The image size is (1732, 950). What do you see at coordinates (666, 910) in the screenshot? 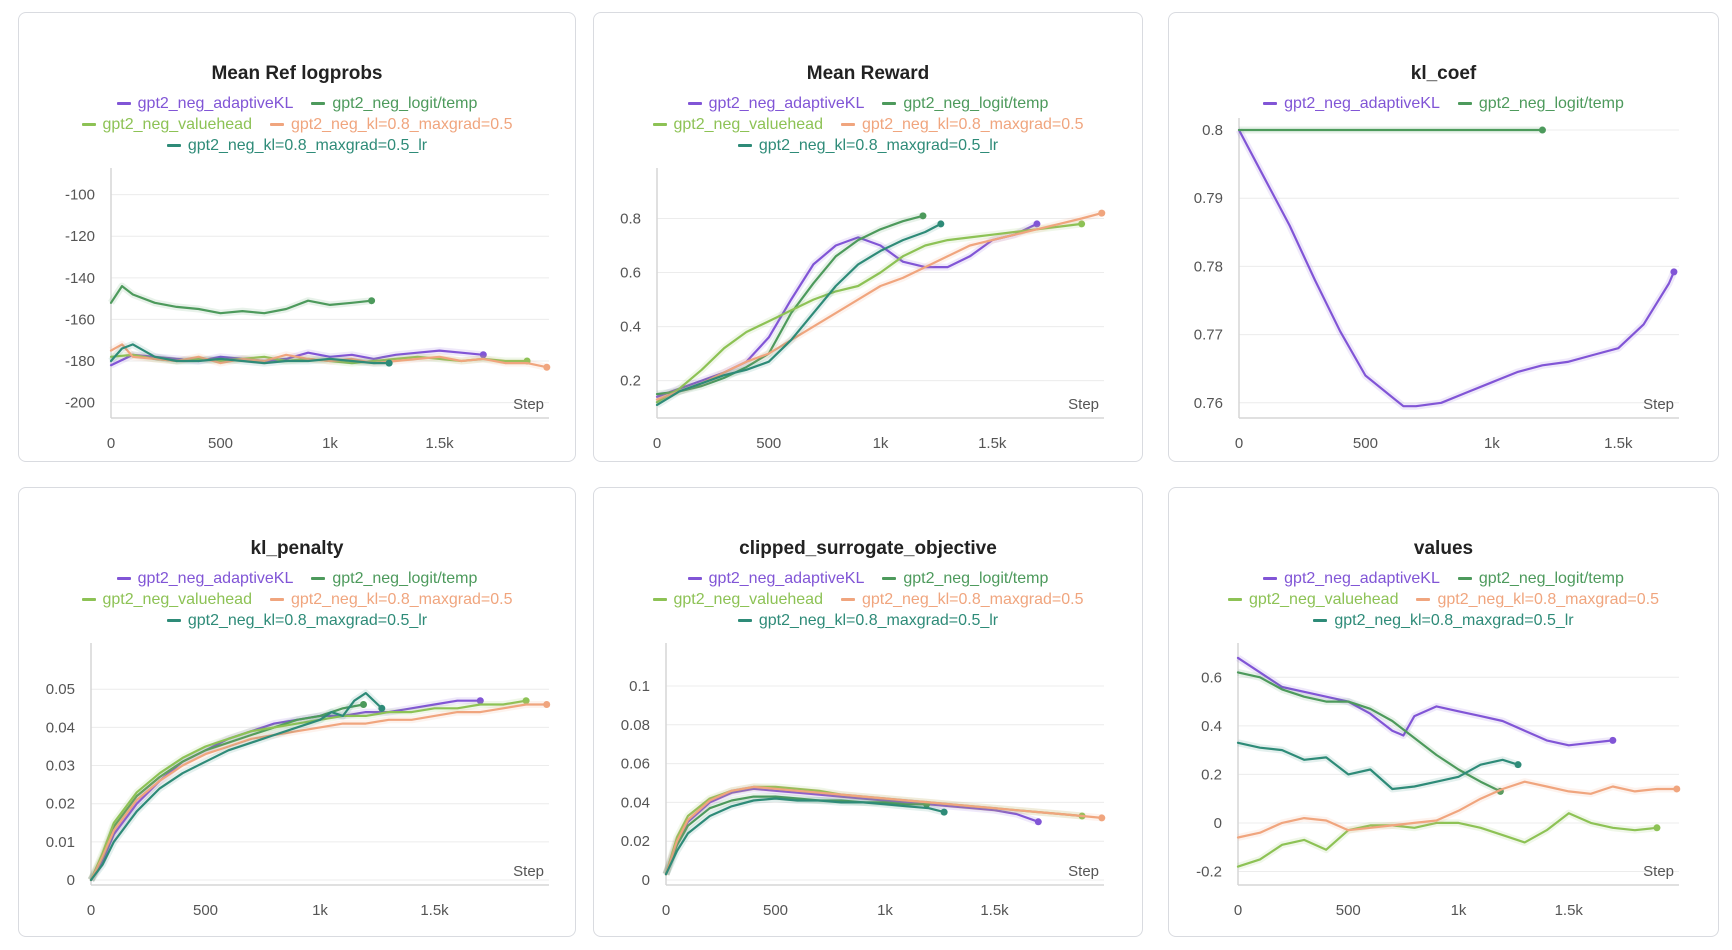
I see `x-tick-label: 0` at bounding box center [666, 910].